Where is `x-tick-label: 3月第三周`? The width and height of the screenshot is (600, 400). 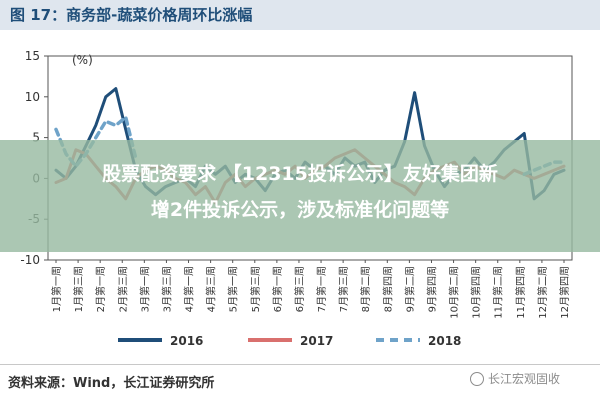 x-tick-label: 3月第三周 is located at coordinates (166, 289).